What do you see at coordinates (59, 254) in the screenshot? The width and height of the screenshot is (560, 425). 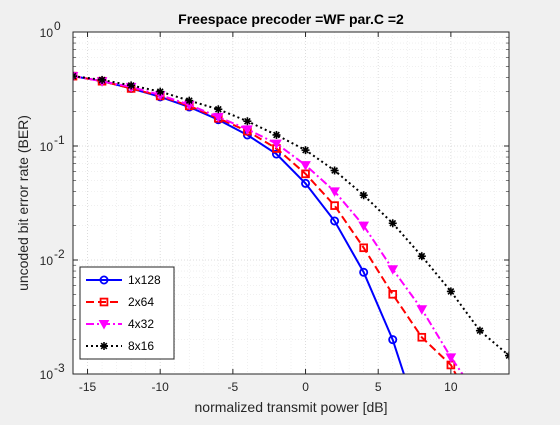 I see `y-tick-exponent: -2` at bounding box center [59, 254].